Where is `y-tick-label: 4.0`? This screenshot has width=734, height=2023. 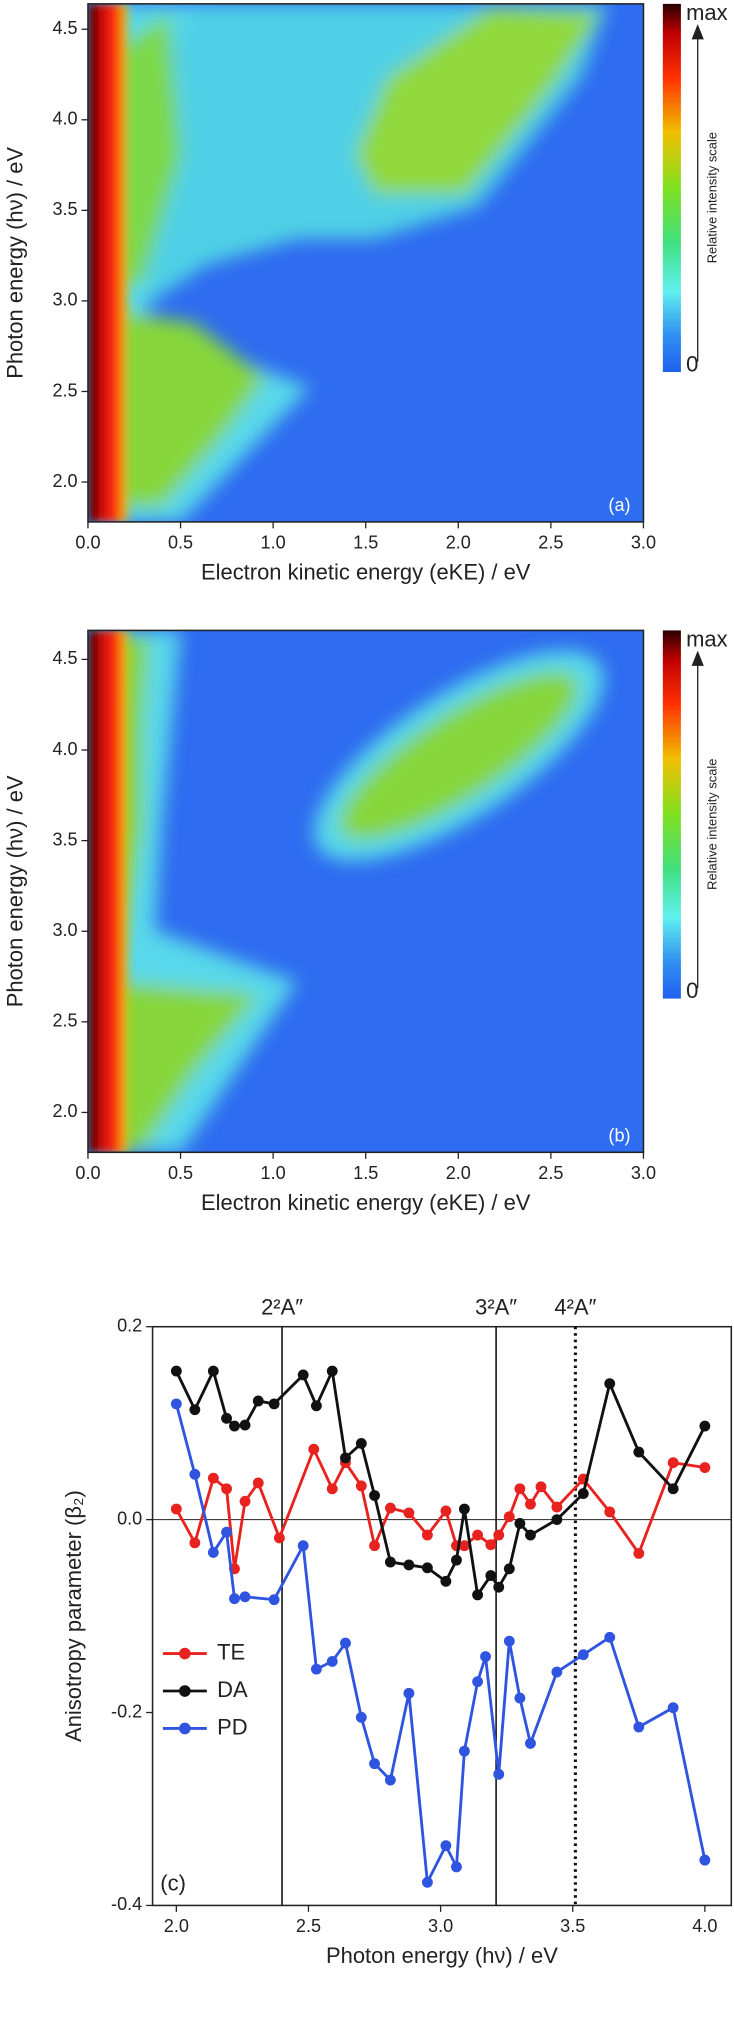
y-tick-label: 4.0 is located at coordinates (64, 119).